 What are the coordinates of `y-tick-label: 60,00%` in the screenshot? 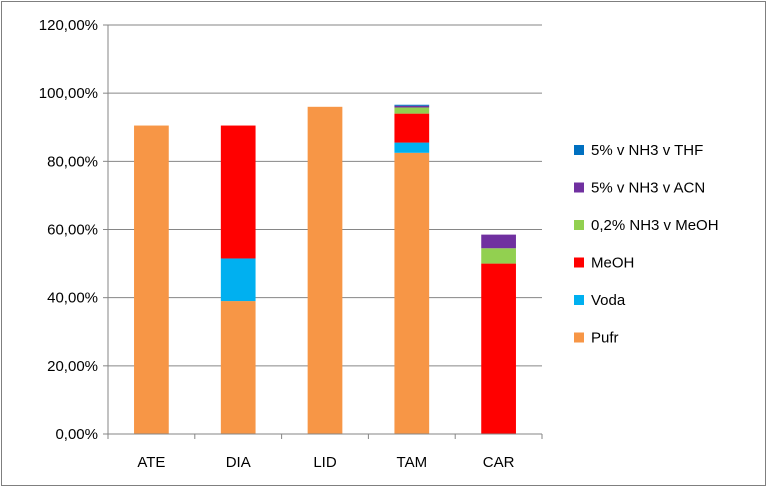 It's located at (72, 230).